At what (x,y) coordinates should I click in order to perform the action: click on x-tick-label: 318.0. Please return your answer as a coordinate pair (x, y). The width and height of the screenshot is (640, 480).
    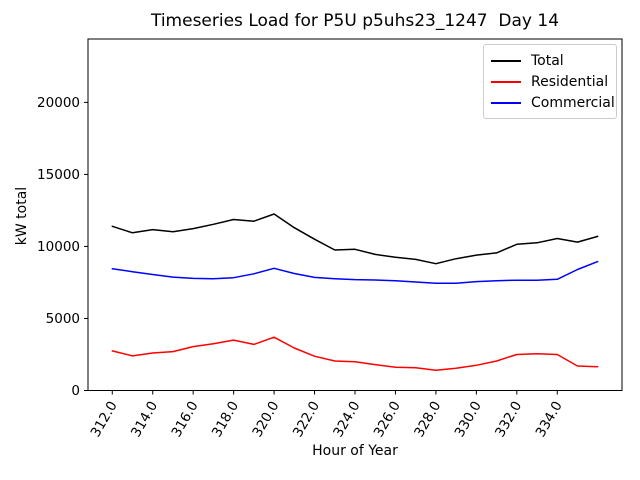
    Looking at the image, I should click on (225, 419).